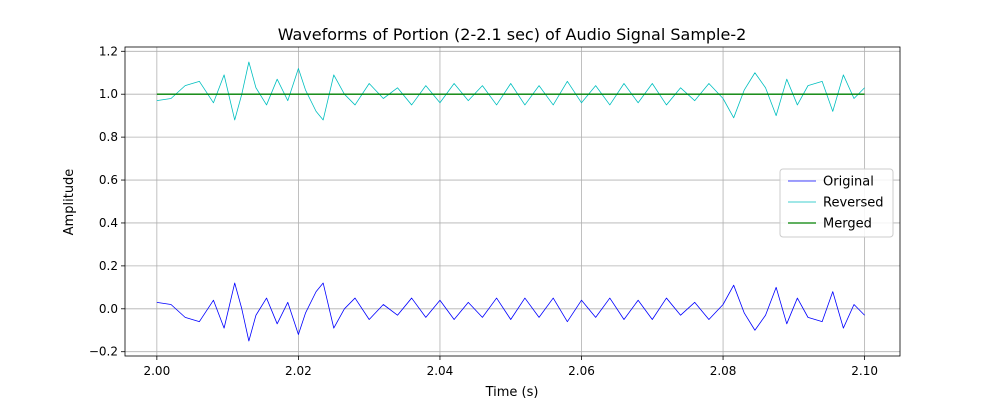 Image resolution: width=1000 pixels, height=400 pixels. What do you see at coordinates (848, 182) in the screenshot?
I see `legend-label: Original` at bounding box center [848, 182].